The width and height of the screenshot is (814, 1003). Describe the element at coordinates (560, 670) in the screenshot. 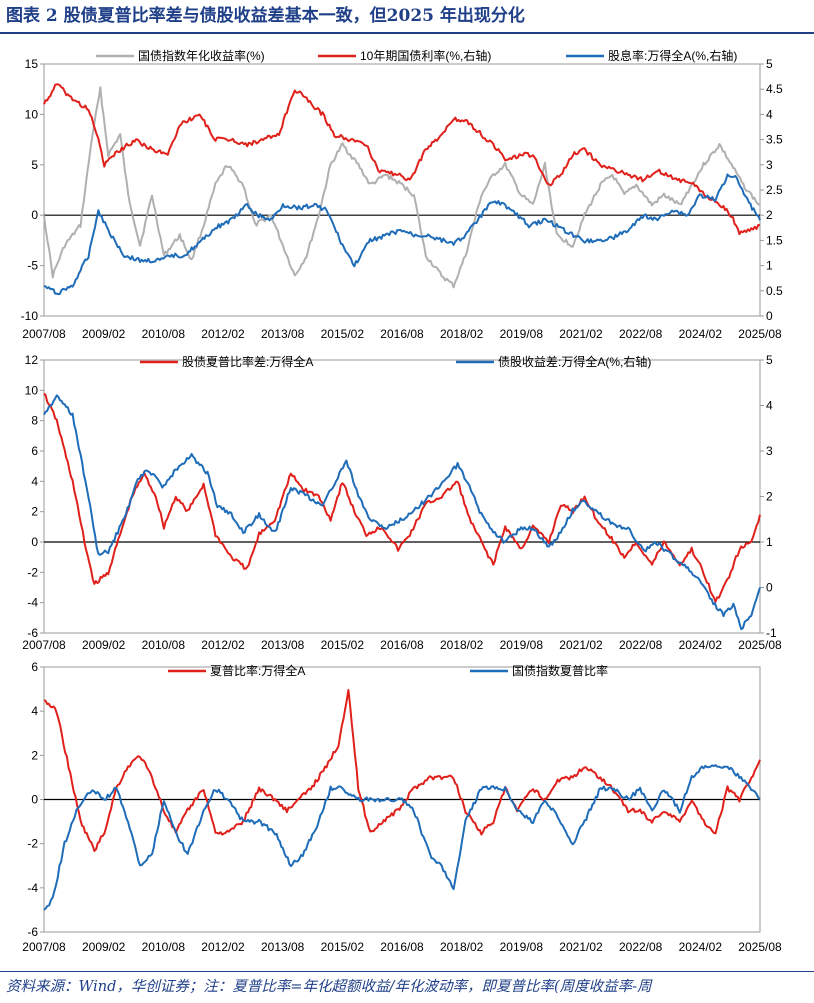

I see `legend-label: 国债指数夏普比率` at that location.